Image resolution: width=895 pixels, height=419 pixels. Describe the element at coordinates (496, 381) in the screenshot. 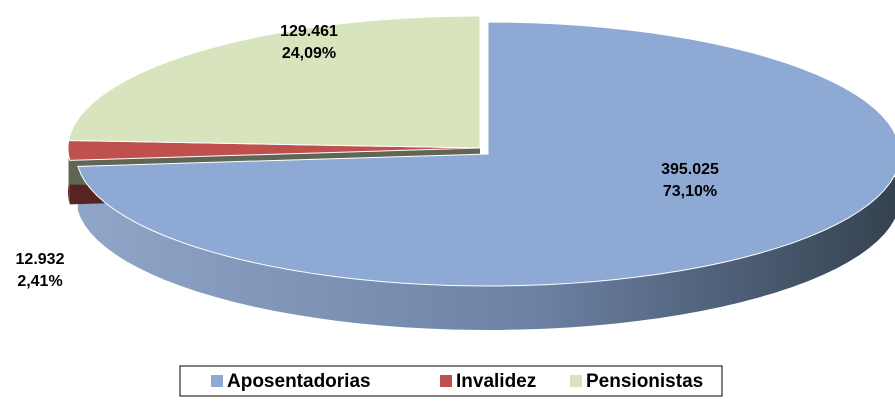

I see `legend-label: Invalidez` at that location.